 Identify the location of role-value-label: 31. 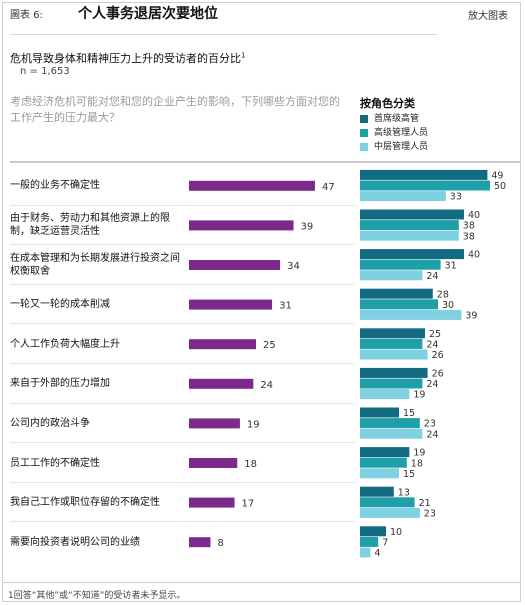
(451, 265).